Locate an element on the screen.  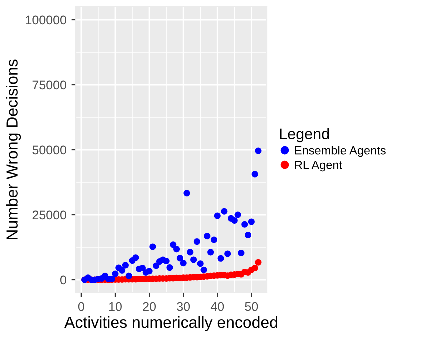
x-tick-label: 0 is located at coordinates (81, 307).